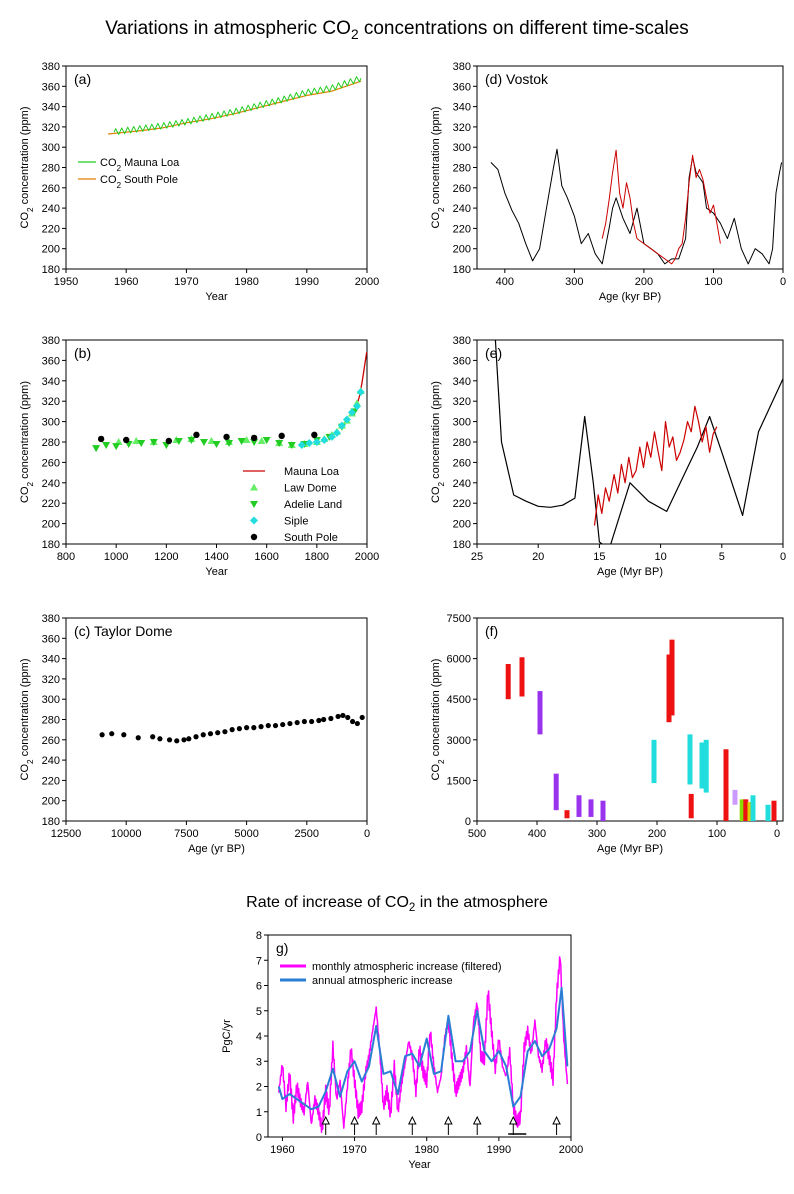 The height and width of the screenshot is (1194, 794). What do you see at coordinates (538, 557) in the screenshot?
I see `x-tick-label: 20` at bounding box center [538, 557].